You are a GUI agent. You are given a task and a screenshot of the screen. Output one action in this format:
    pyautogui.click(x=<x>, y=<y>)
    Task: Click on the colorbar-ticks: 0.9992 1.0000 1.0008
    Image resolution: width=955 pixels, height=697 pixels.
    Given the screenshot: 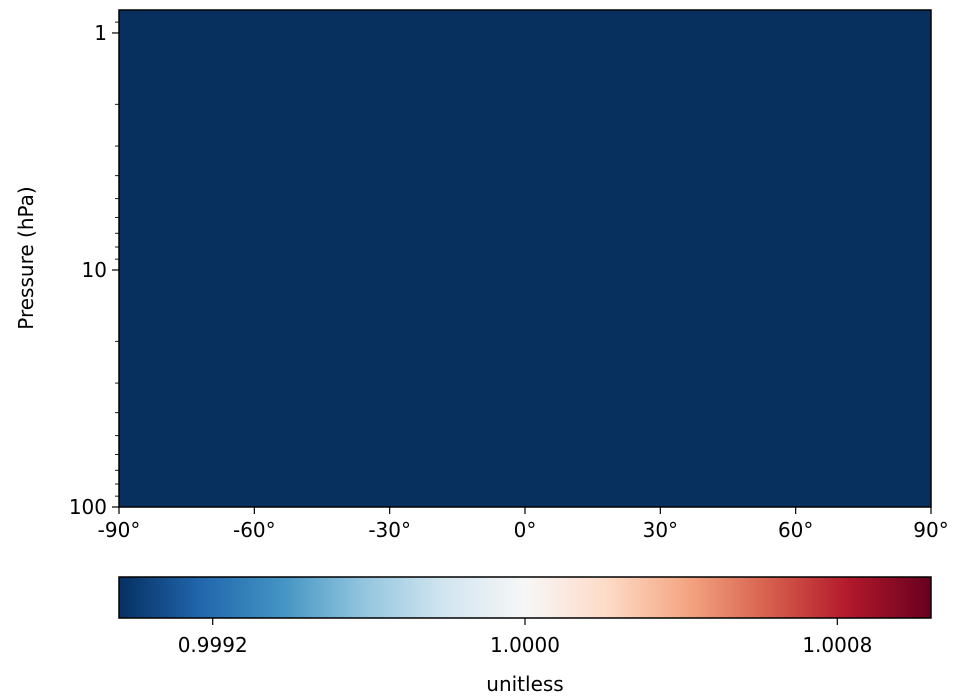 What is the action you would take?
    pyautogui.click(x=525, y=637)
    